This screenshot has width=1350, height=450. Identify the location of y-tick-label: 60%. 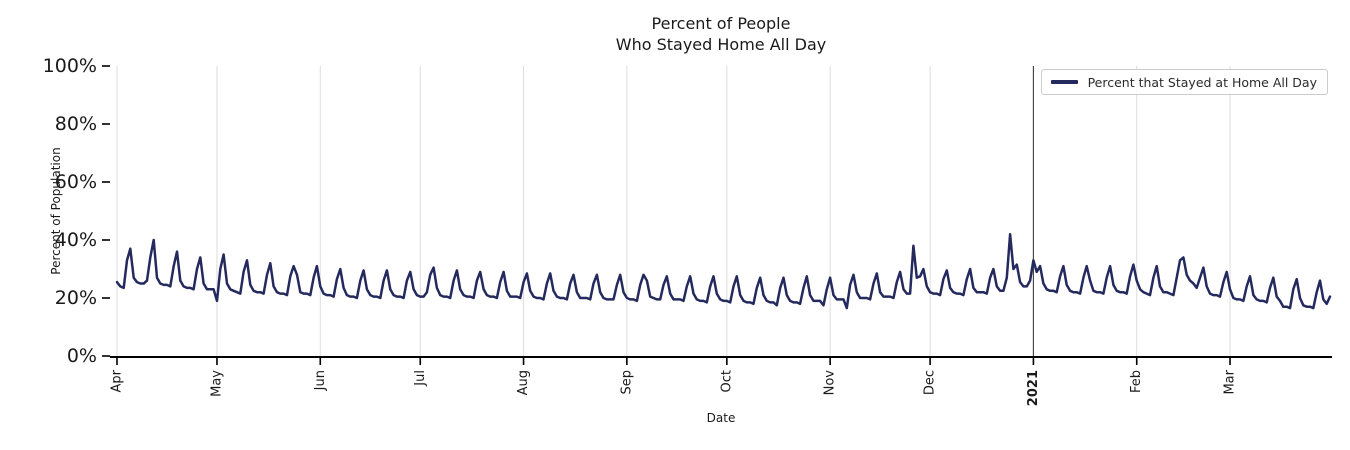
(76, 182).